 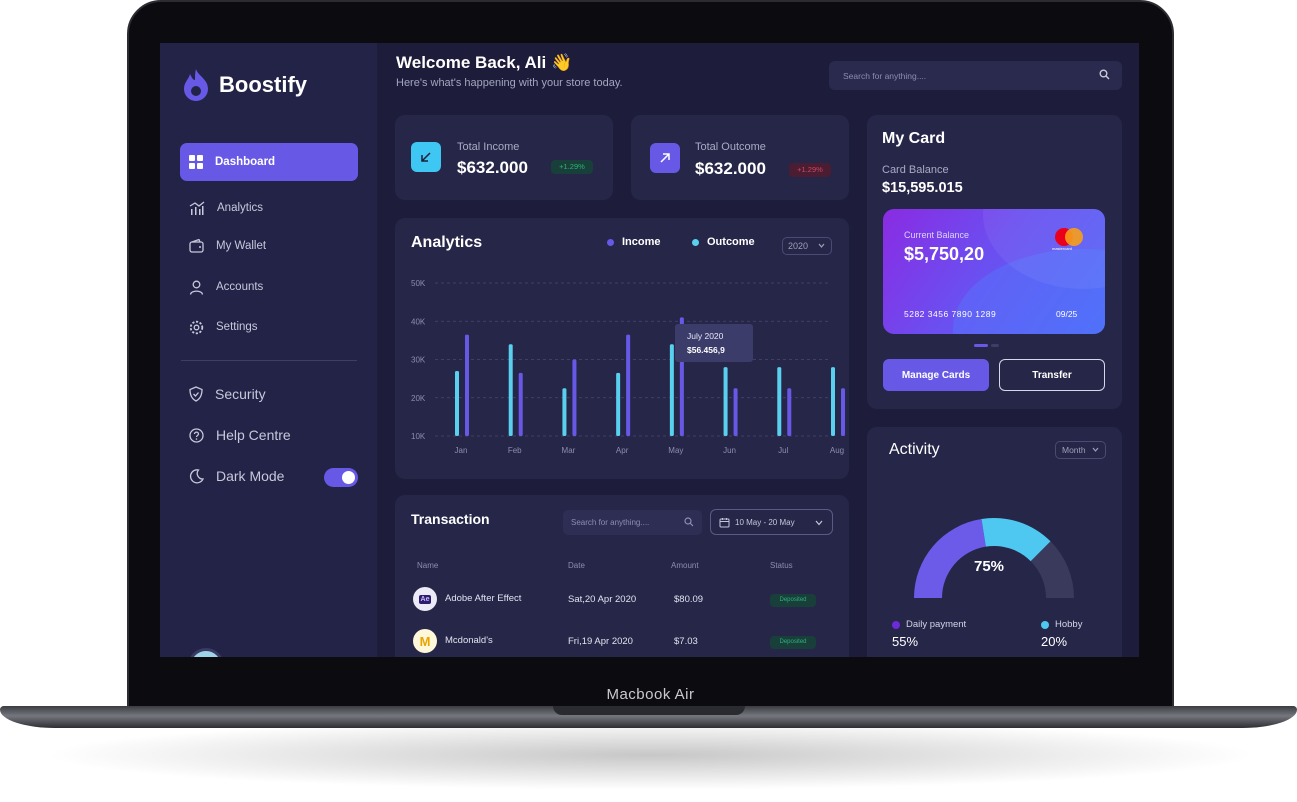 I want to click on x-tick-label: Feb, so click(x=515, y=450).